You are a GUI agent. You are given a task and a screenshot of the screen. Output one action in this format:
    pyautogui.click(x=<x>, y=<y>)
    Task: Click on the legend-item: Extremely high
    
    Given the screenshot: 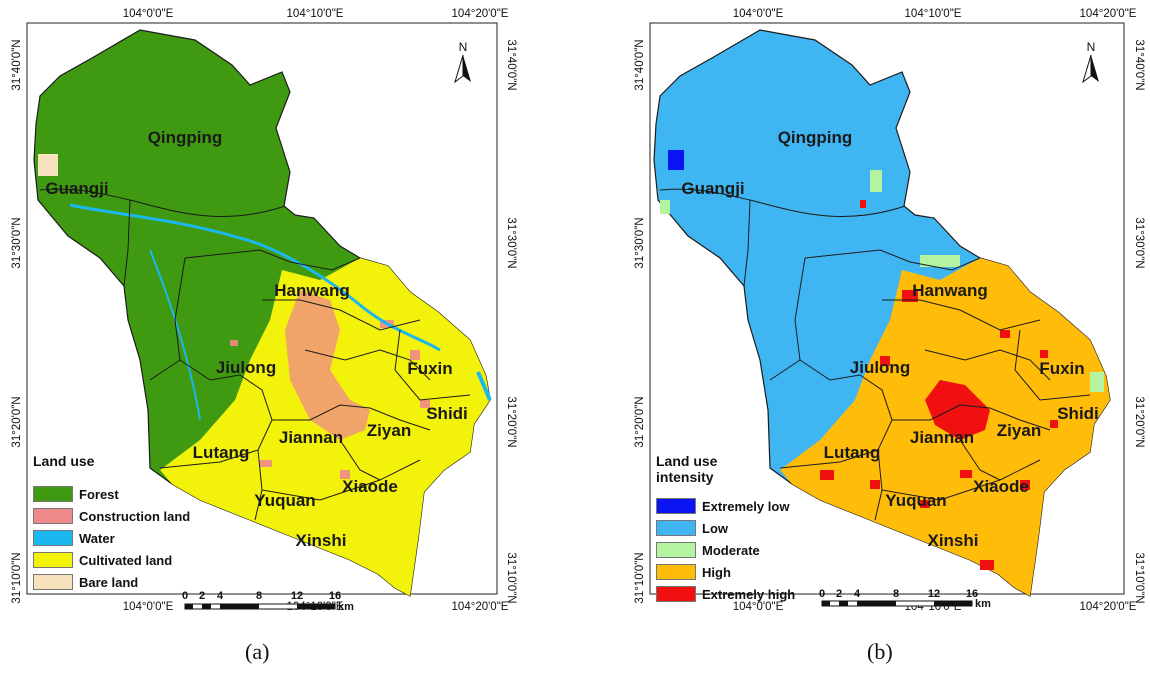 What is the action you would take?
    pyautogui.click(x=725, y=594)
    